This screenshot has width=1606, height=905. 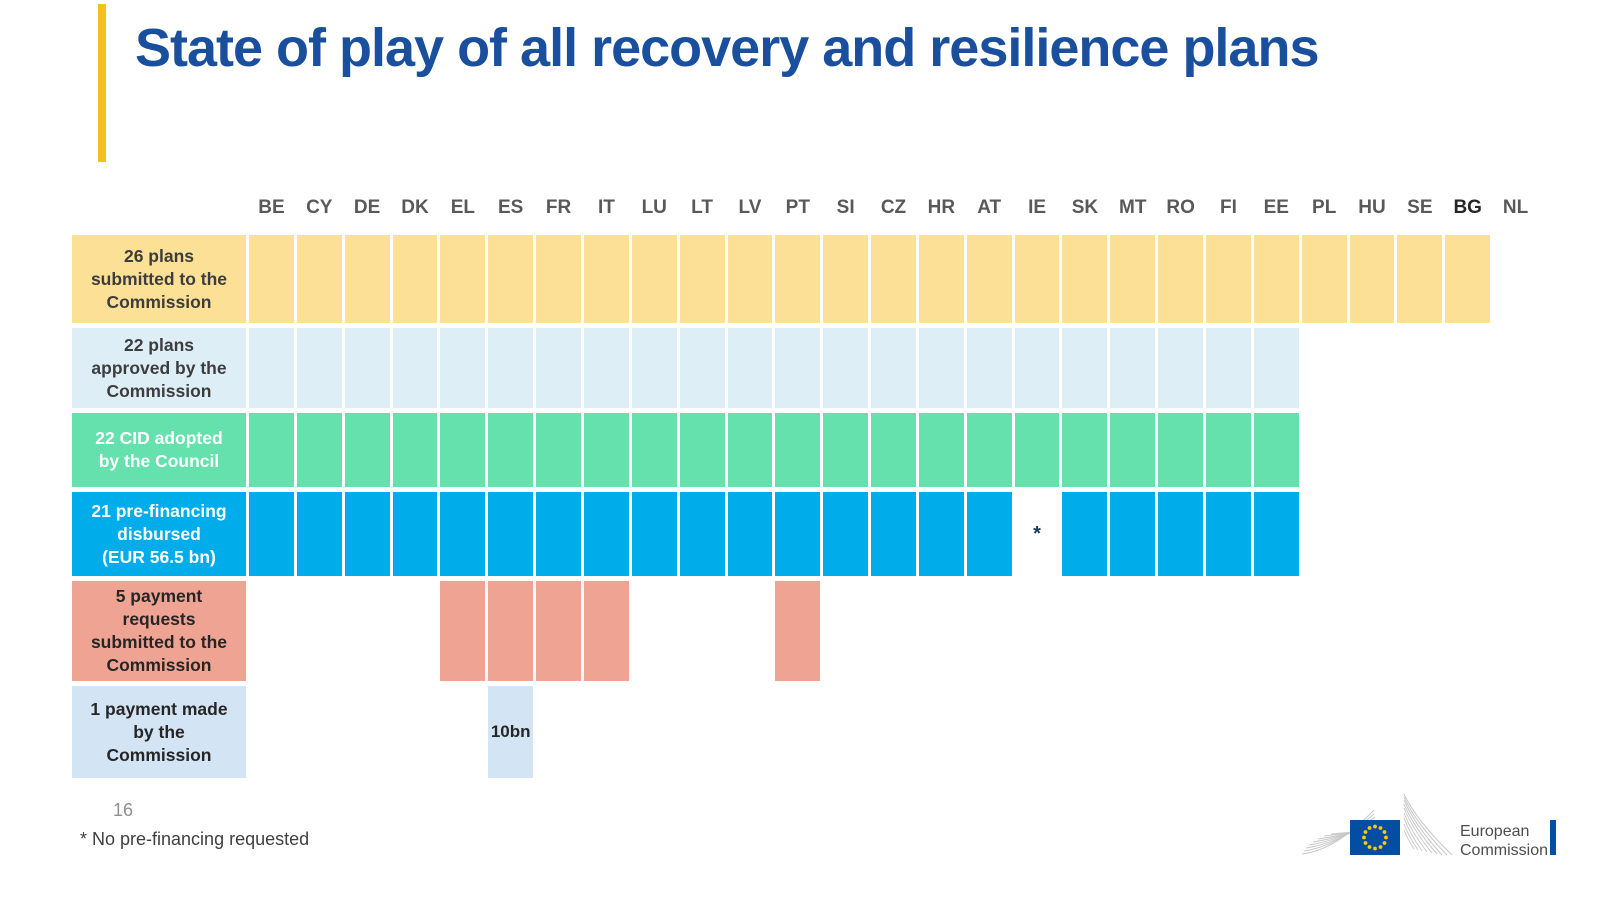 I want to click on grid-cell-cid-adopted-ee, so click(x=1276, y=450).